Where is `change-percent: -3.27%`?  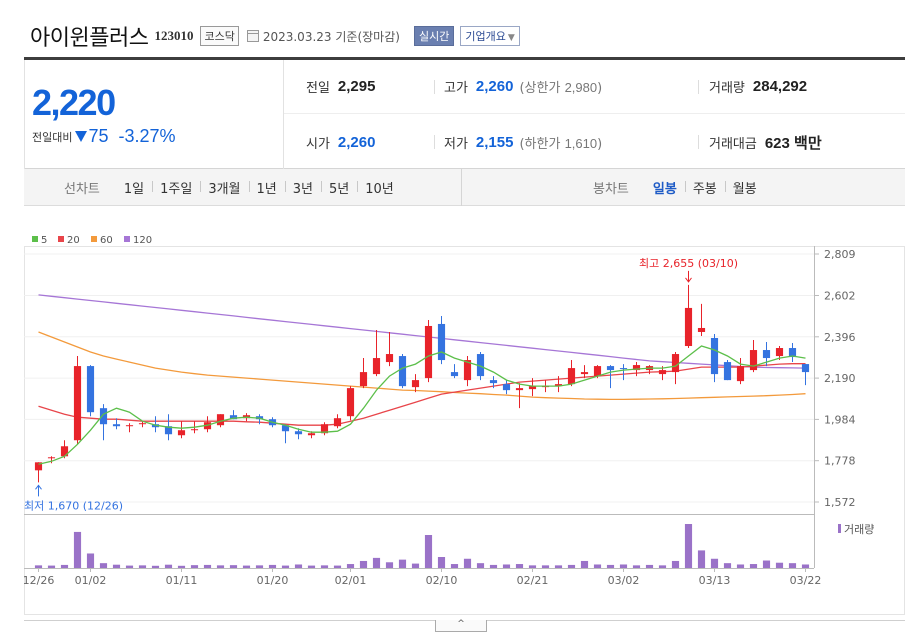 change-percent: -3.27% is located at coordinates (147, 136).